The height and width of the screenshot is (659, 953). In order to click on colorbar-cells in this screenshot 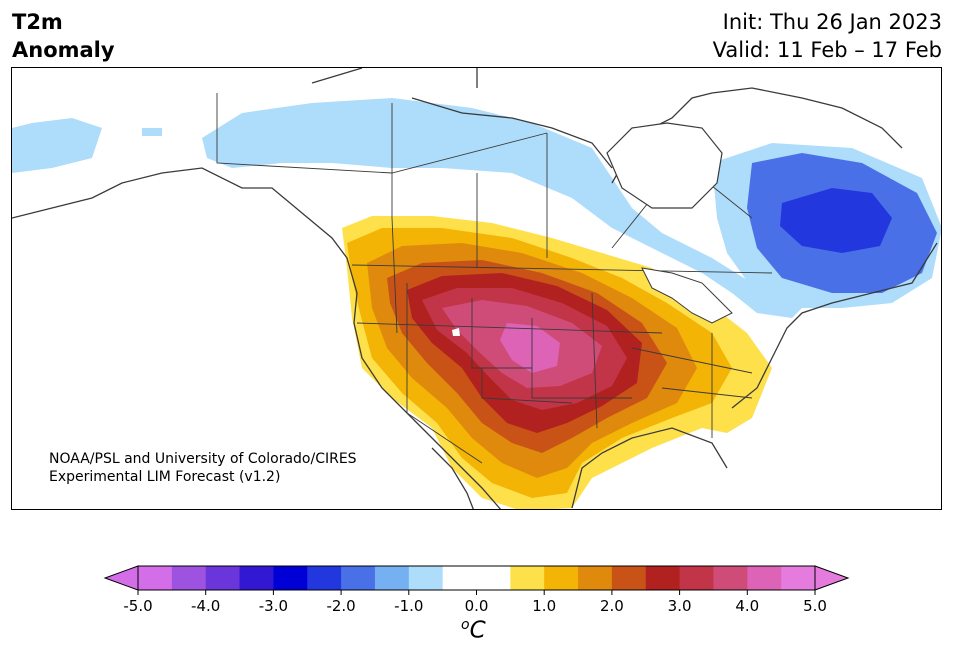, I will do `click(477, 578)`.